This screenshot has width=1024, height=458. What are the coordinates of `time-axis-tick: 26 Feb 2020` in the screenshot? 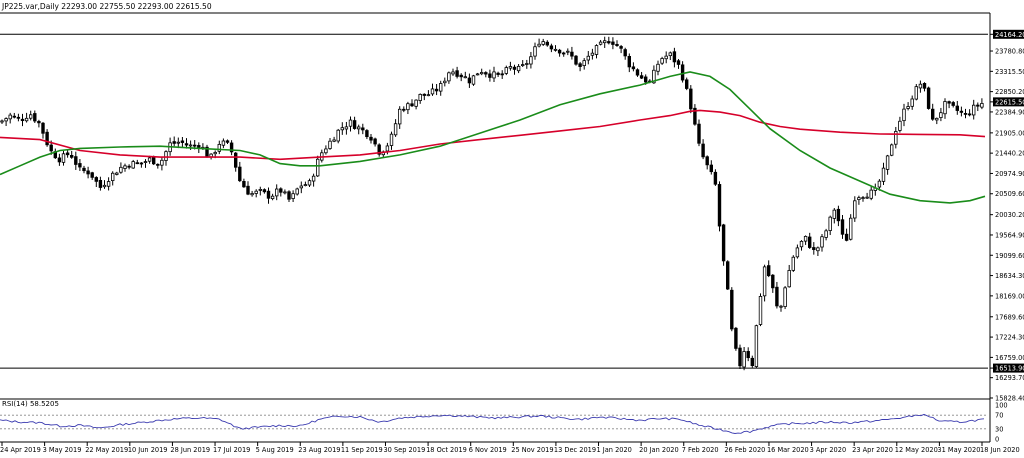 It's located at (744, 448).